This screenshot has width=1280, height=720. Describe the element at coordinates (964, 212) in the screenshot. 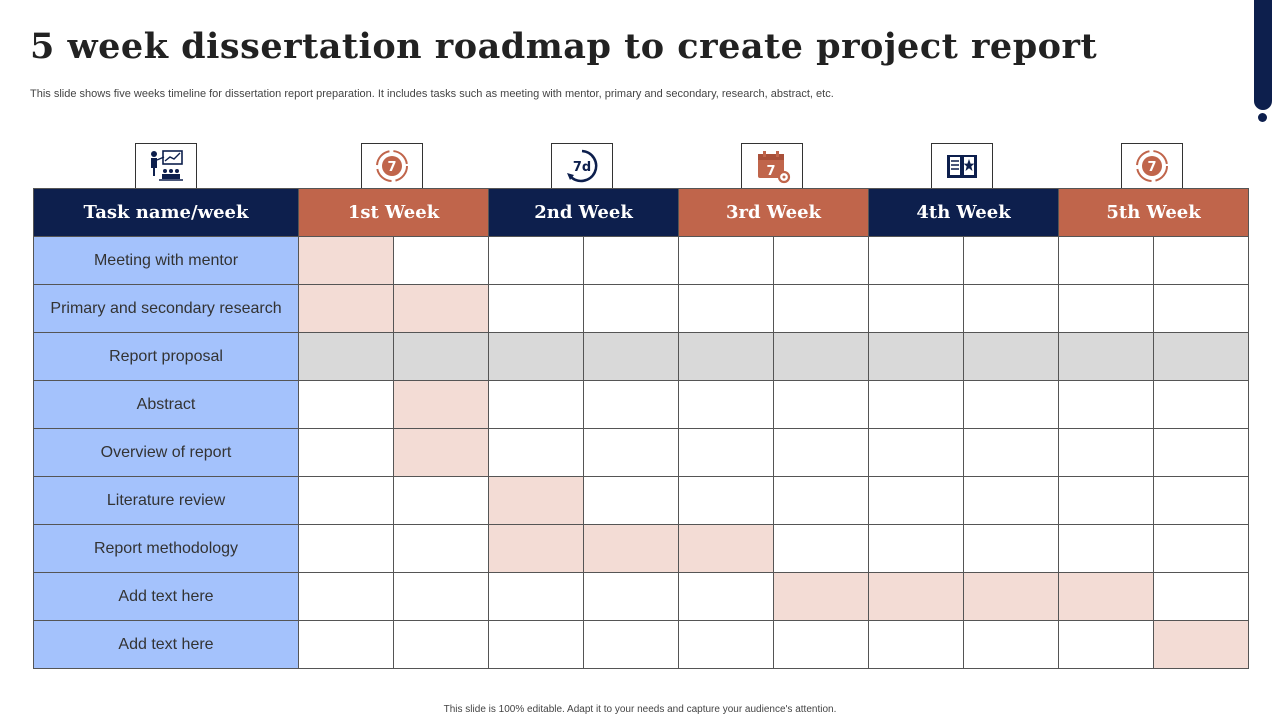

I see `header-week-4: 4th Week` at that location.